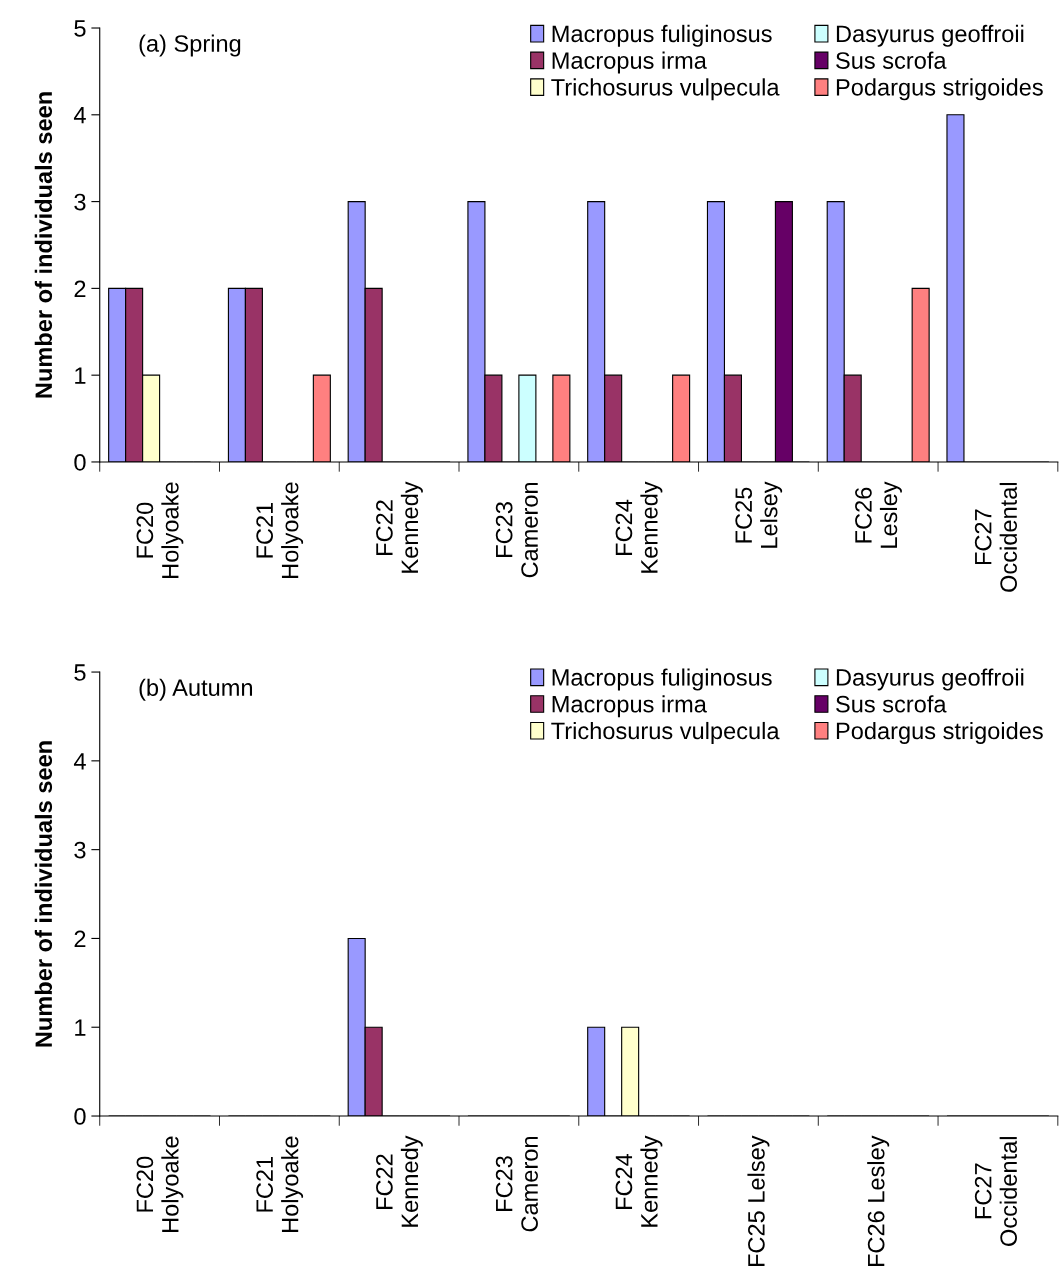 Image resolution: width=1061 pixels, height=1285 pixels. What do you see at coordinates (190, 45) in the screenshot?
I see `chart-title: (a) Spring` at bounding box center [190, 45].